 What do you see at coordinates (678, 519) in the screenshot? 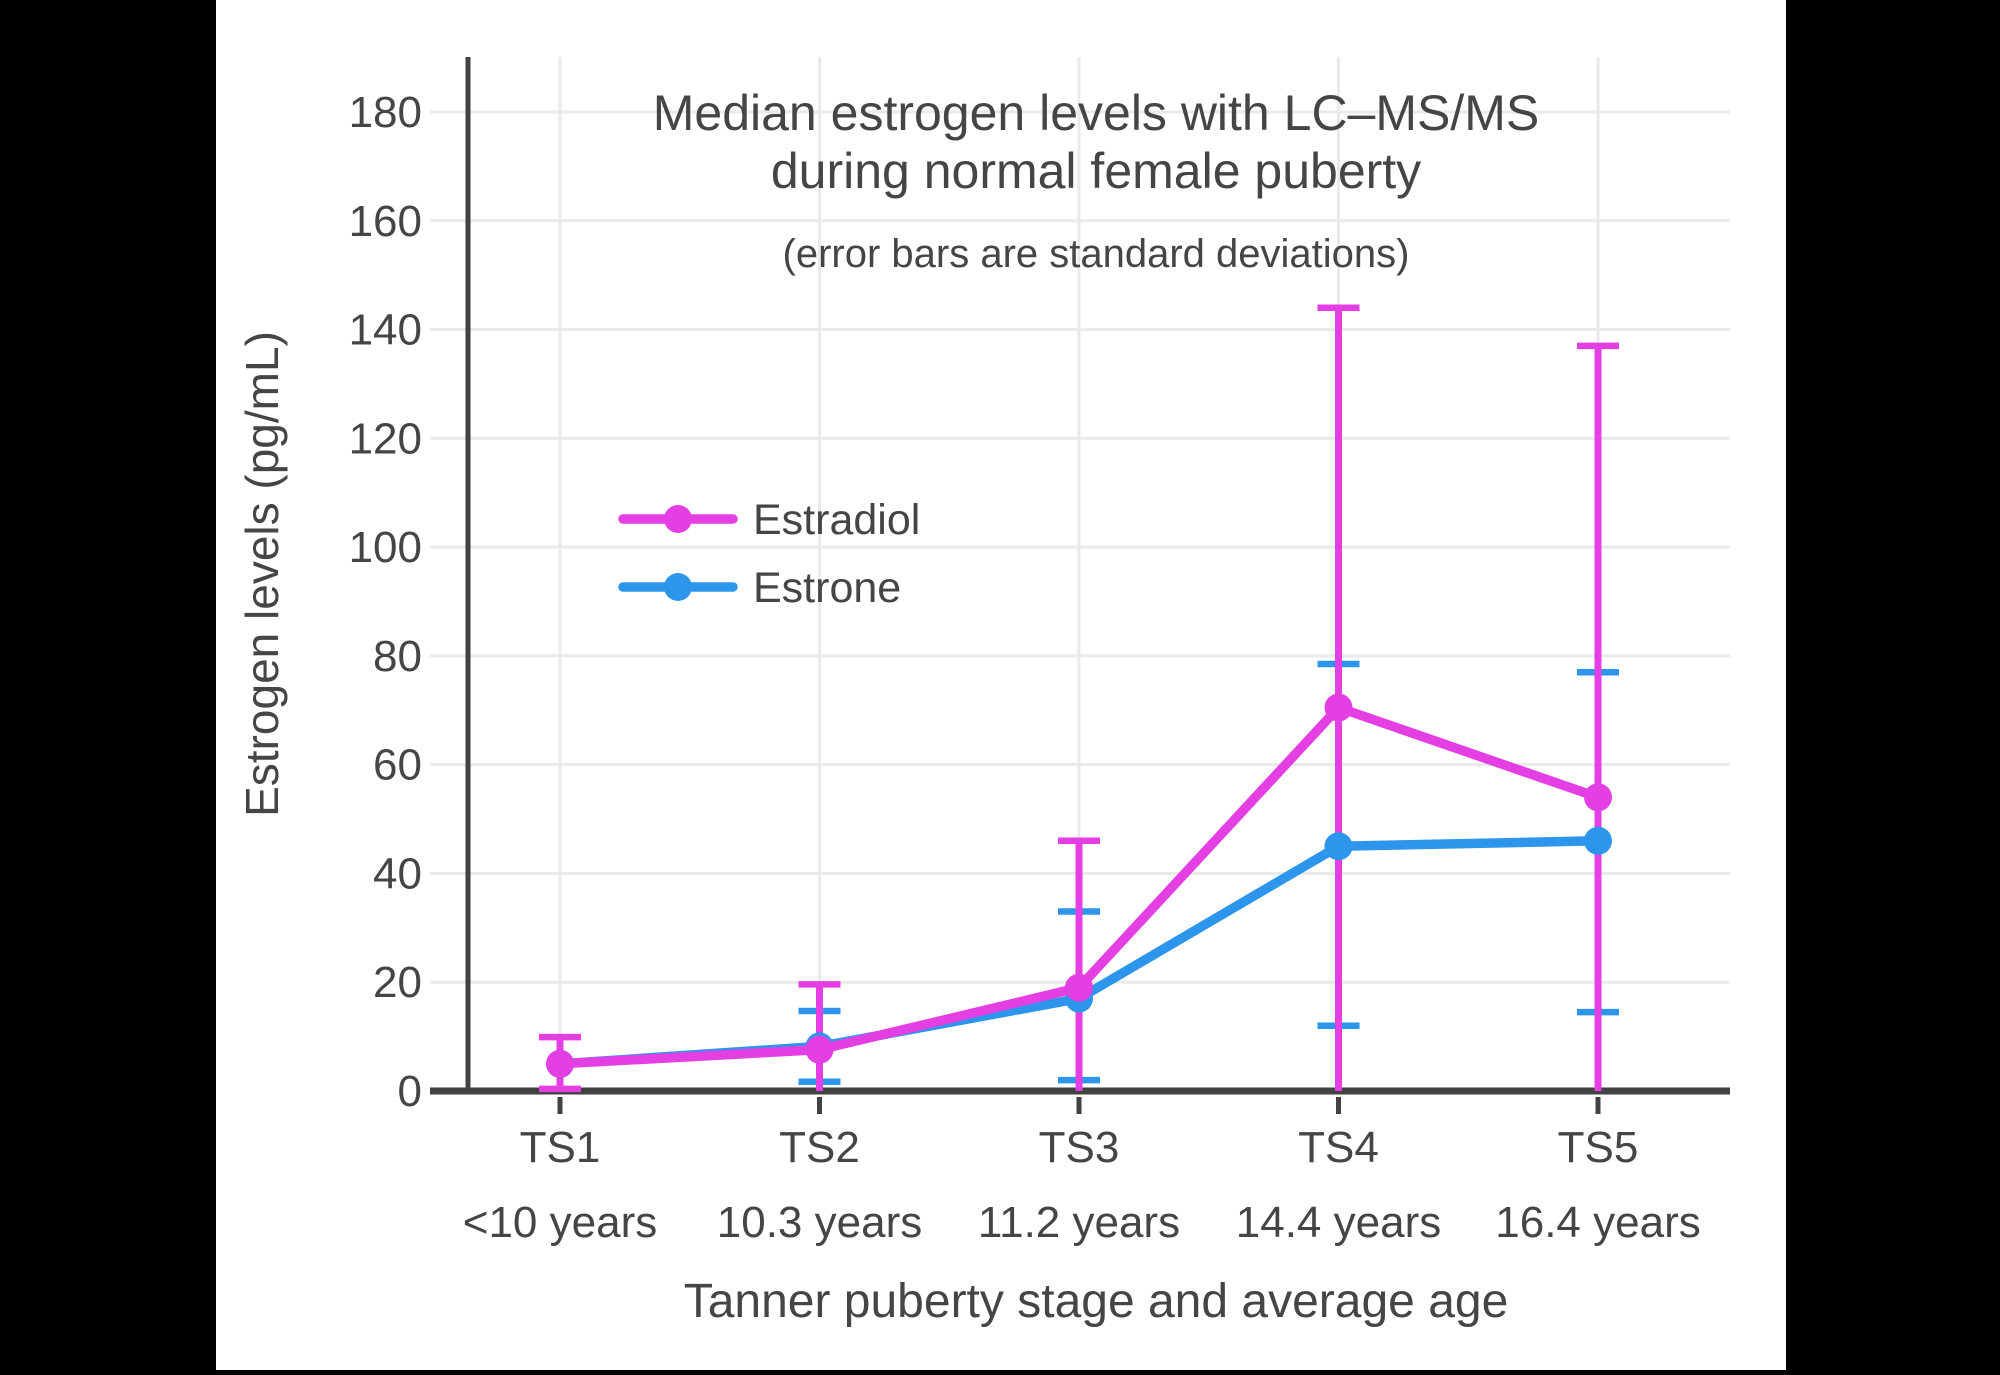
I see `legend-marker-estradiol` at bounding box center [678, 519].